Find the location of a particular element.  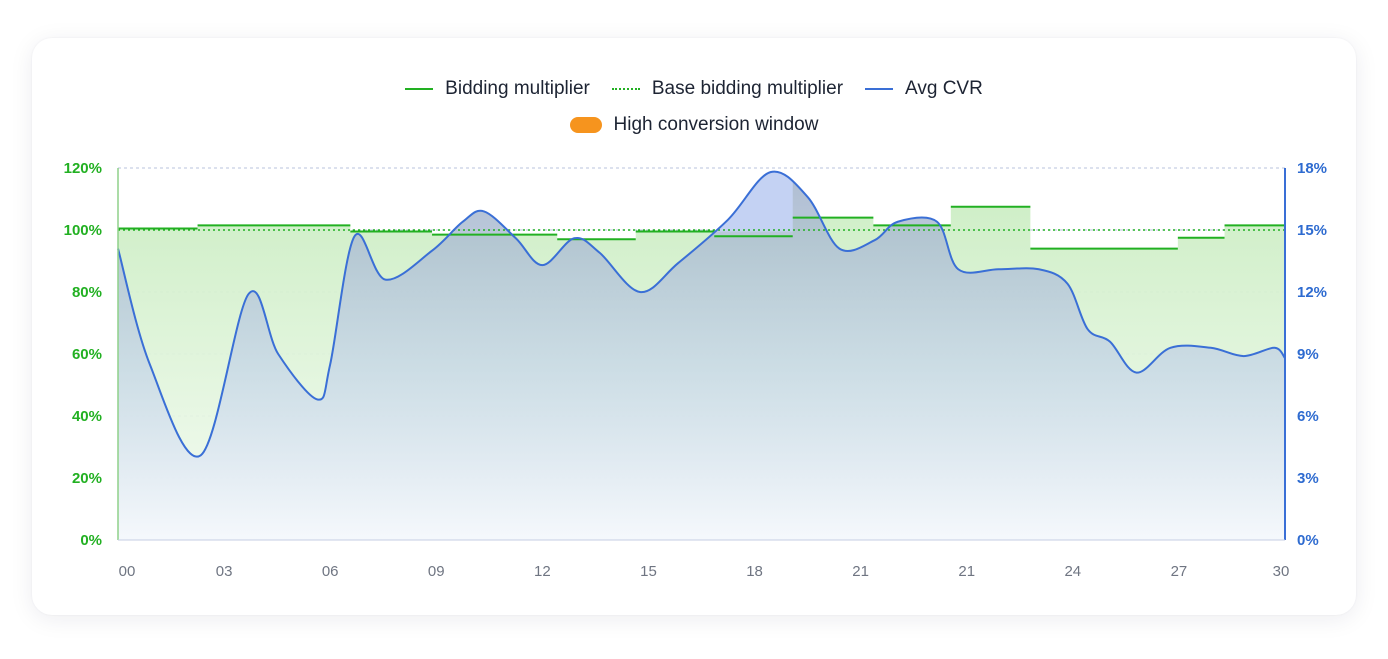

right-tick-label: 12% is located at coordinates (1312, 292).